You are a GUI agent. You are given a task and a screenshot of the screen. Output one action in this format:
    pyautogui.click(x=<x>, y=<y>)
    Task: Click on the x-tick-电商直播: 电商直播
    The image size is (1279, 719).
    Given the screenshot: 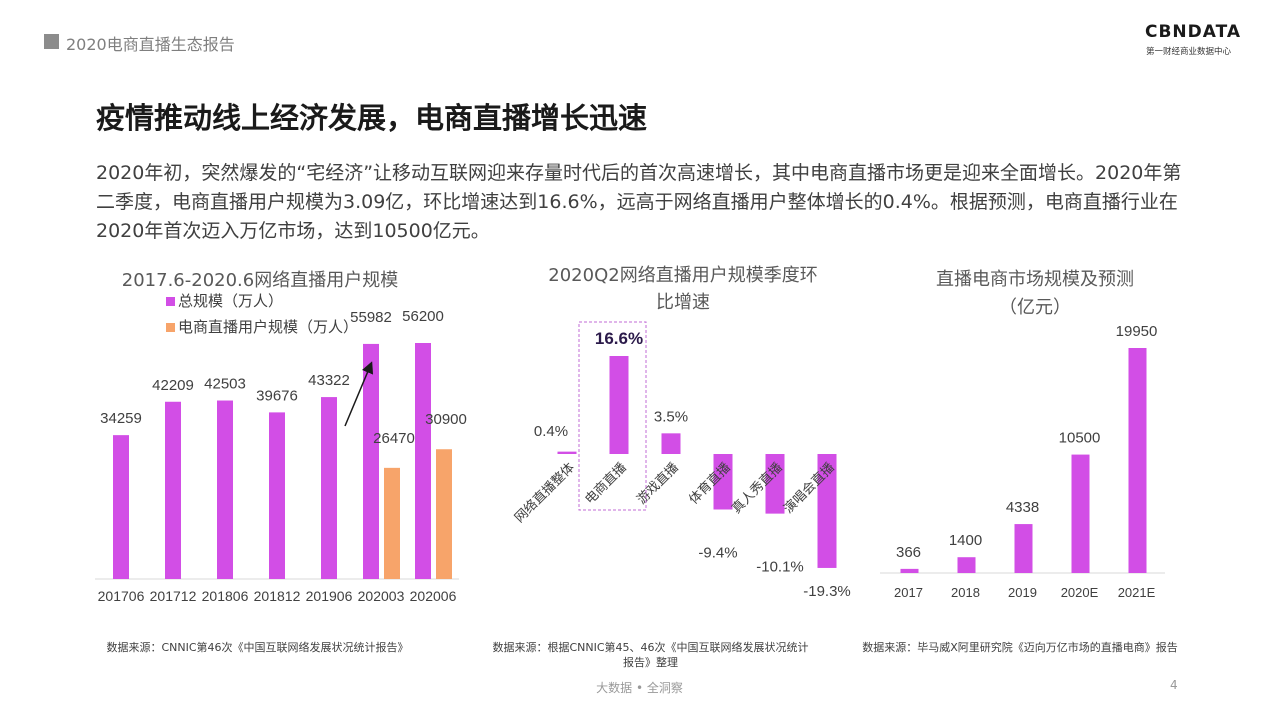 What is the action you would take?
    pyautogui.click(x=605, y=483)
    